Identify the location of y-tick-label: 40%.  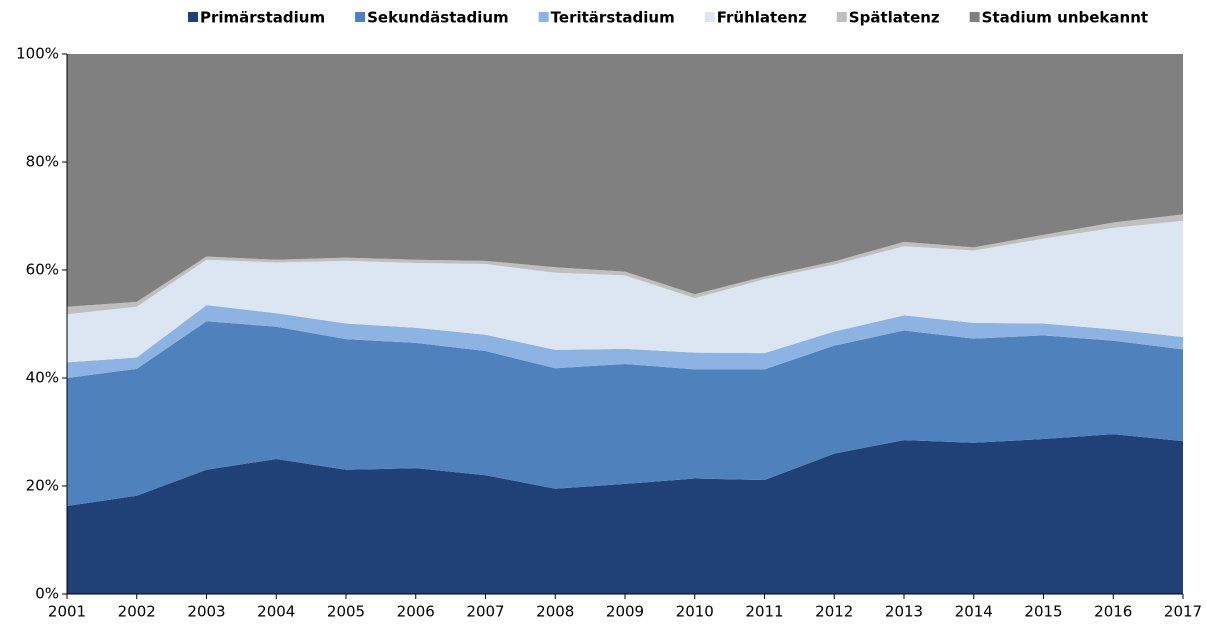
(42, 378).